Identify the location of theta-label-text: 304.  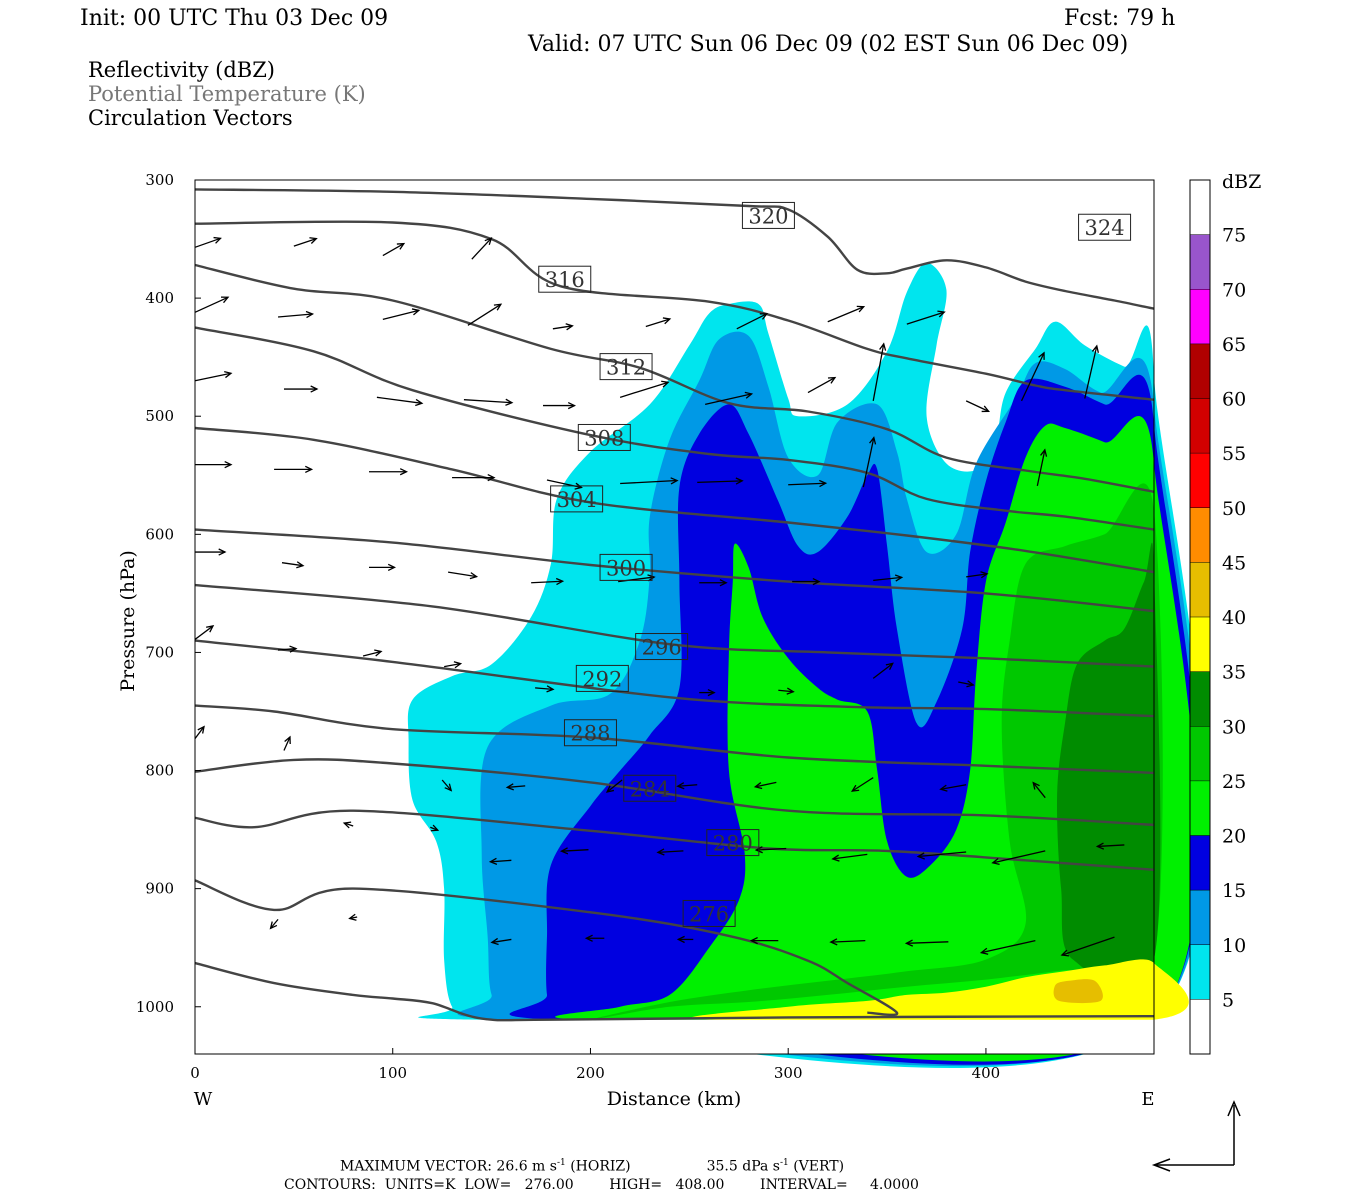
(577, 500).